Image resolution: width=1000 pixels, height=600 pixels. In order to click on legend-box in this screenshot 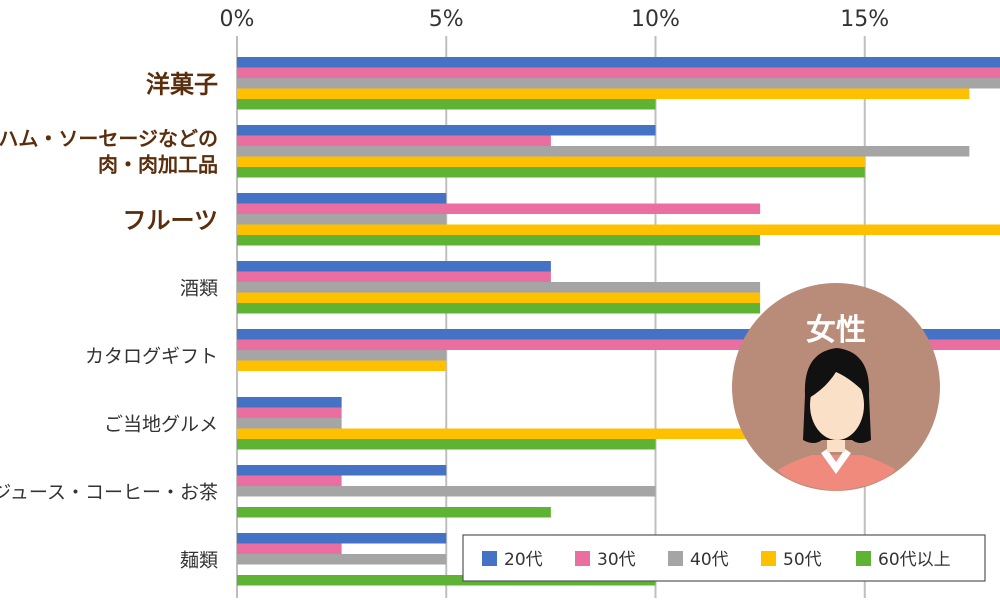, I will do `click(724, 558)`.